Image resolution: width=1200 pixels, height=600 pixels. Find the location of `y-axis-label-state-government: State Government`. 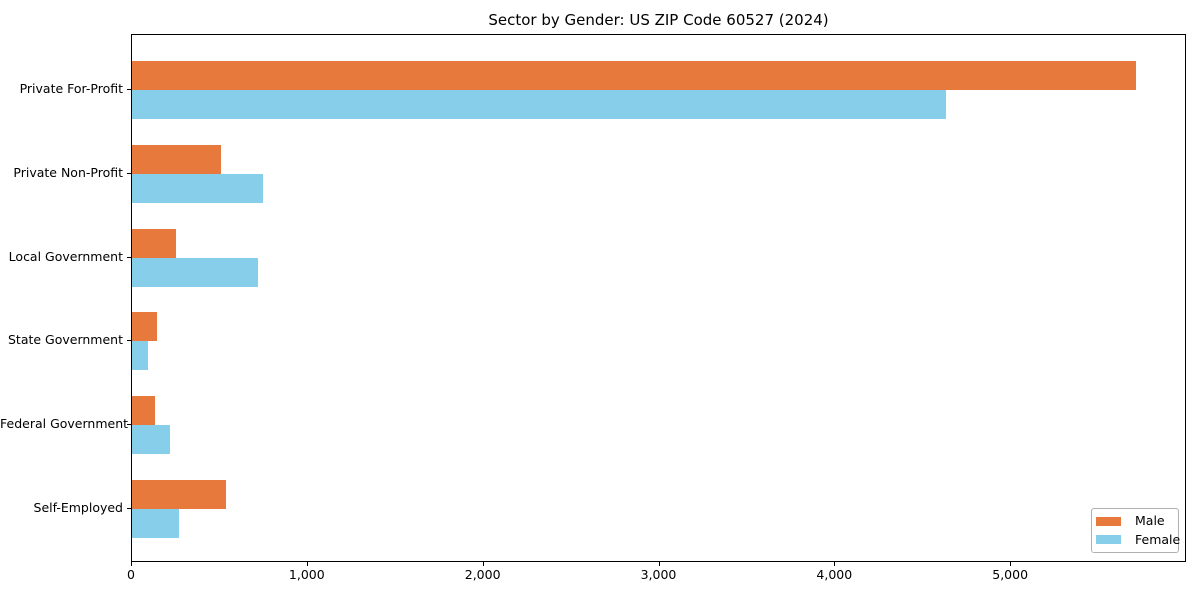

y-axis-label-state-government: State Government is located at coordinates (65, 340).